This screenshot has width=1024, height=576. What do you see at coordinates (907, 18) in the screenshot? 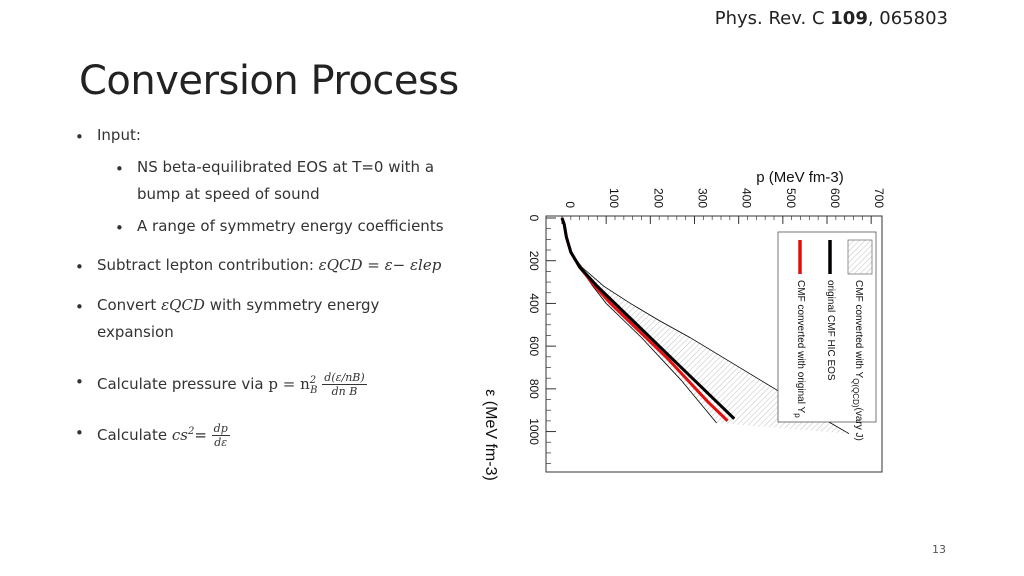
I see `journal-article: , 065803` at bounding box center [907, 18].